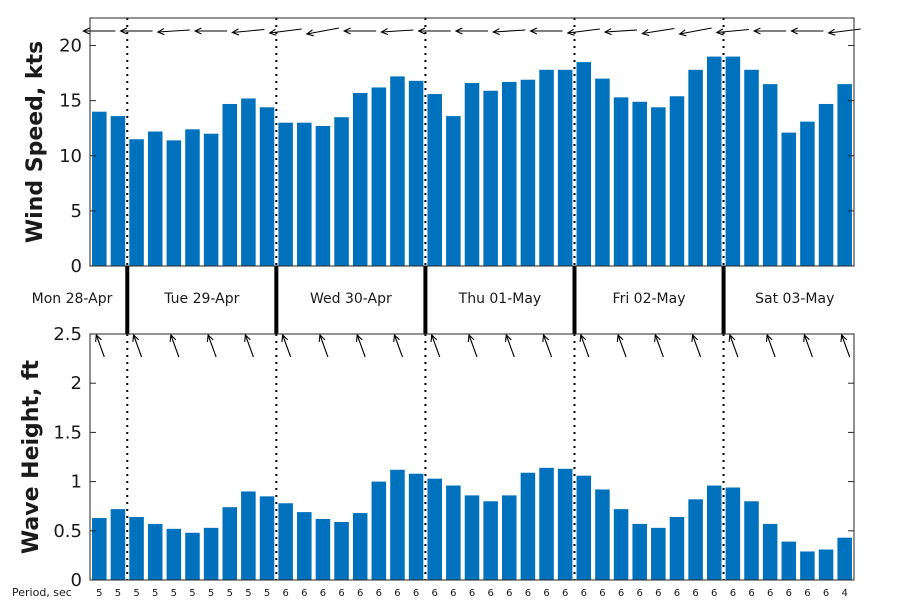 This screenshot has width=900, height=600. Describe the element at coordinates (31, 456) in the screenshot. I see `wave-y-axis-label: Wave Height, ft` at that location.